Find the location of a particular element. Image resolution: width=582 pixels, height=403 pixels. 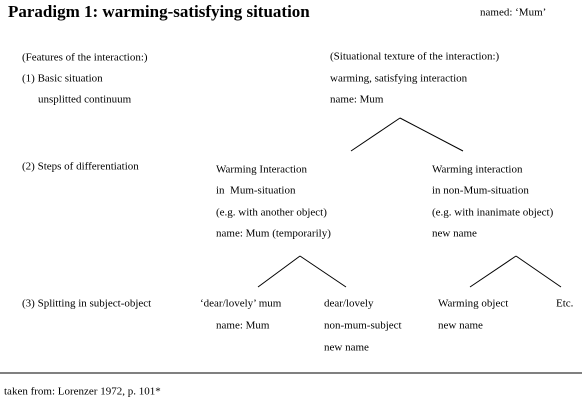

node-text: in Mum-situation is located at coordinates (256, 191).